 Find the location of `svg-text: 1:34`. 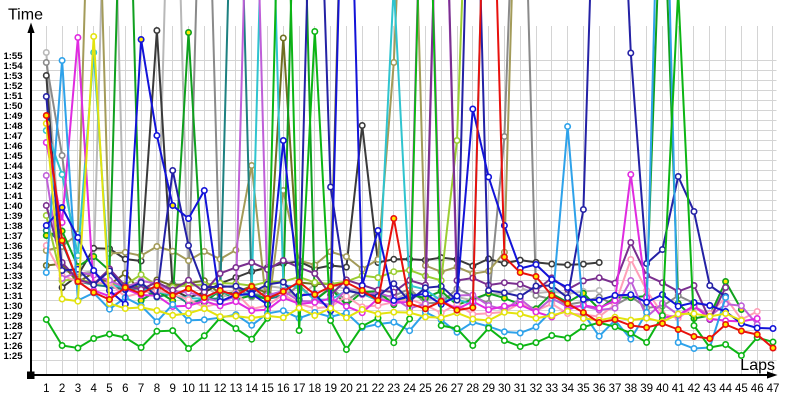

svg-text: 1:34 is located at coordinates (13, 266).